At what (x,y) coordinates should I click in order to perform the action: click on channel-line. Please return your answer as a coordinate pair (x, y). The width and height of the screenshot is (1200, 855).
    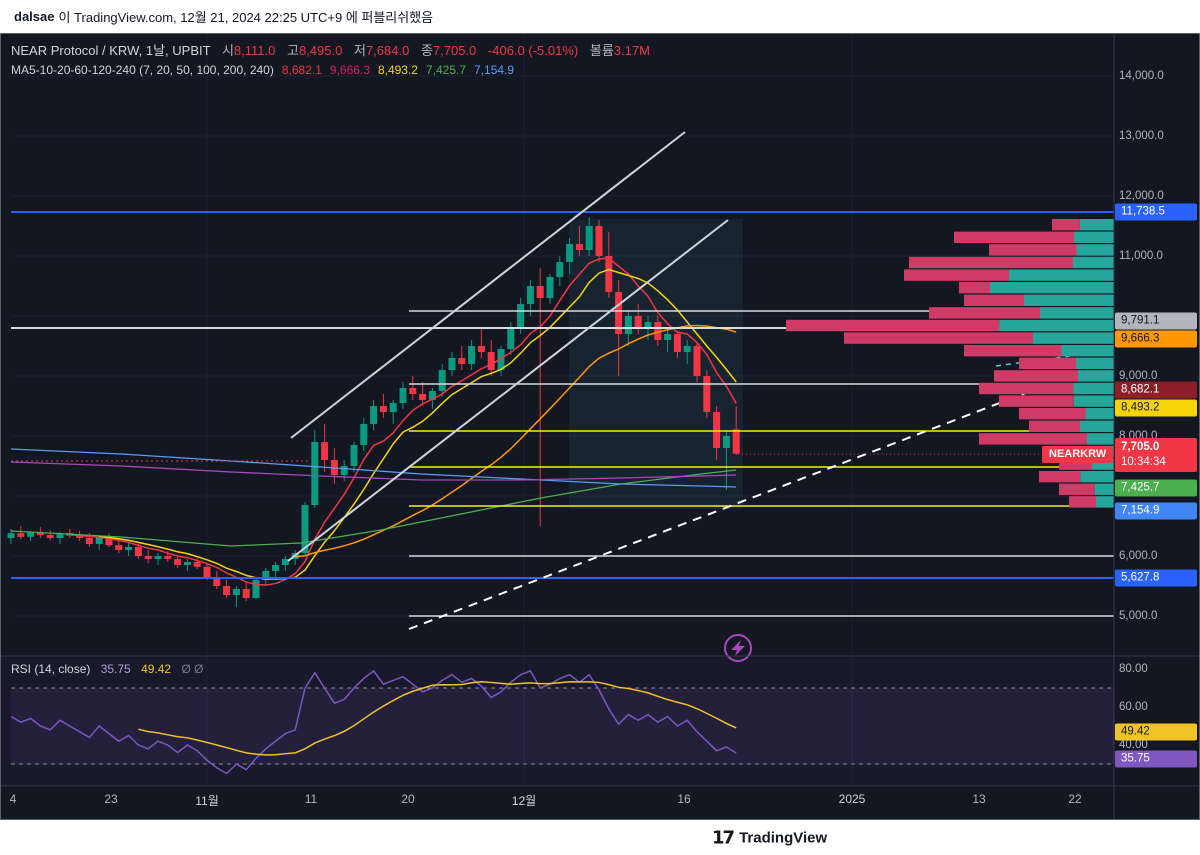
    Looking at the image, I should click on (508, 390).